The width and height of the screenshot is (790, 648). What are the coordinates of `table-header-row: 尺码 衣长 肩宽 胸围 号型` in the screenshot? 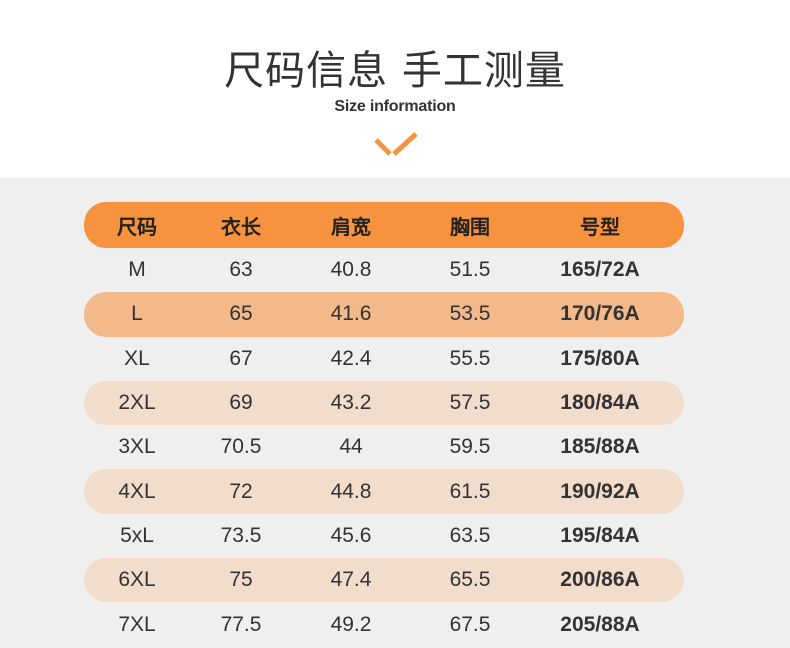 It's located at (384, 225).